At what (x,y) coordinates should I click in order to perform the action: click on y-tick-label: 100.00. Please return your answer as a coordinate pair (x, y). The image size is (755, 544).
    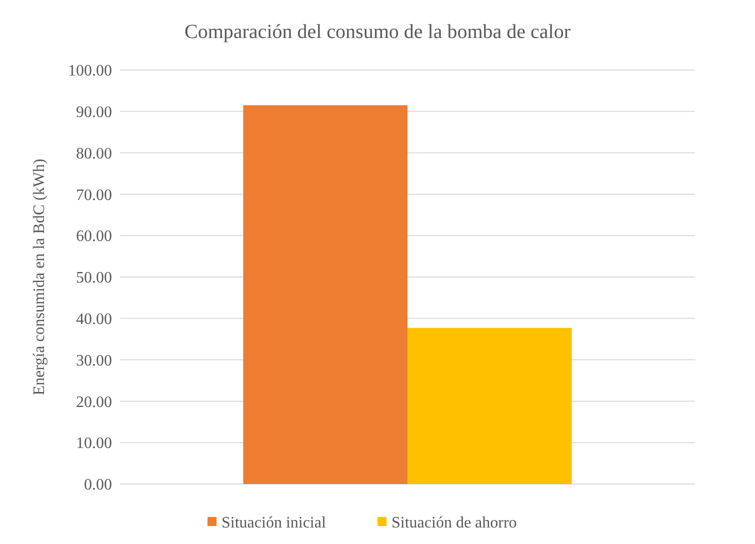
    Looking at the image, I should click on (90, 71).